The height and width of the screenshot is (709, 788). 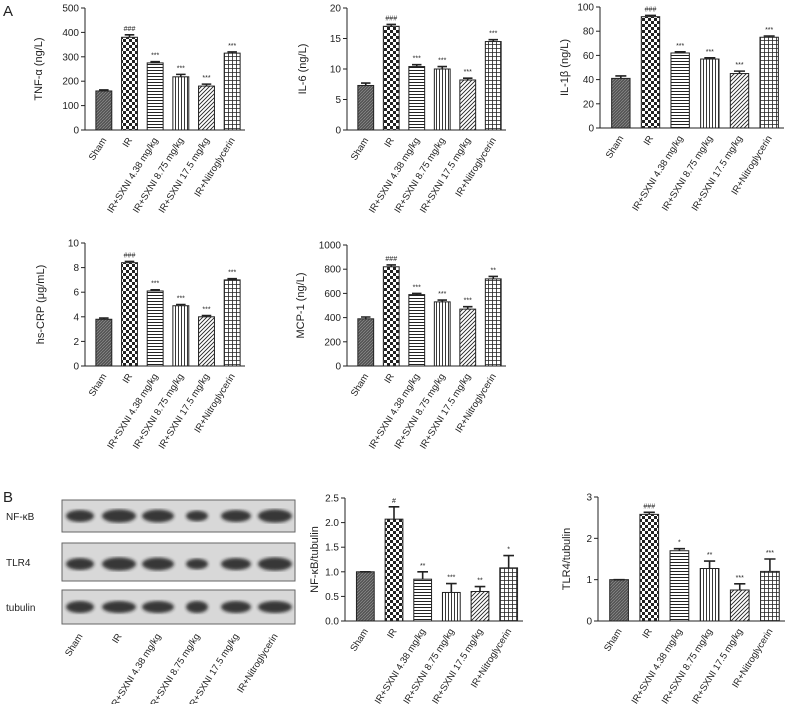 I want to click on y-tick-label: 1.5, so click(x=332, y=548).